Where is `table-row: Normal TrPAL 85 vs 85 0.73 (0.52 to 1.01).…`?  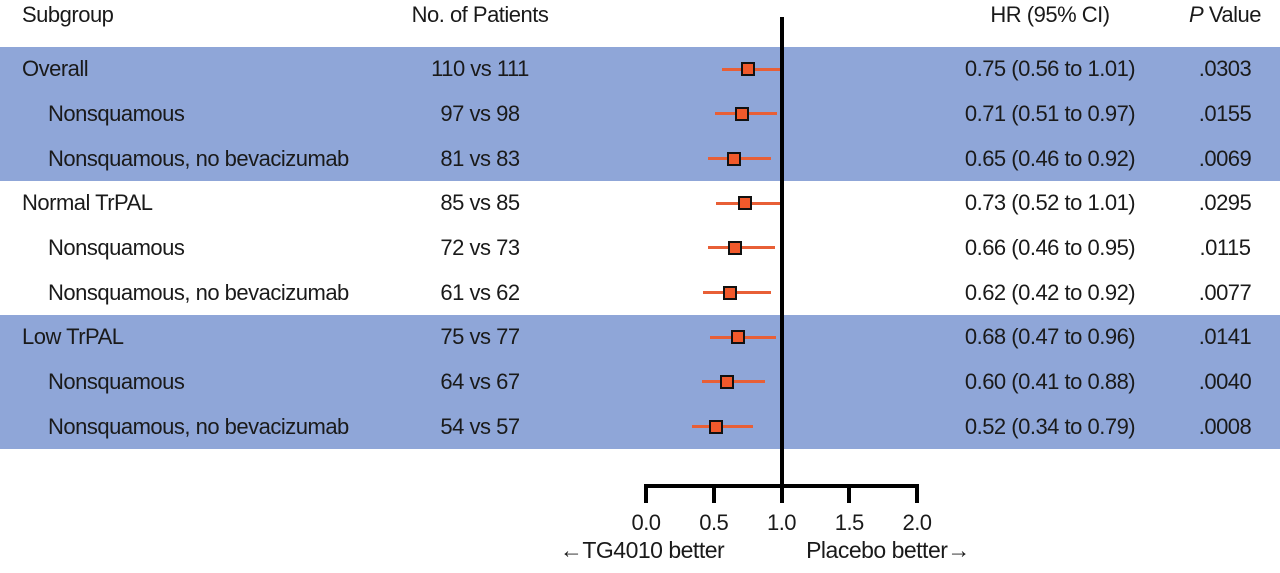 table-row: Normal TrPAL 85 vs 85 0.73 (0.52 to 1.01).… is located at coordinates (640, 203).